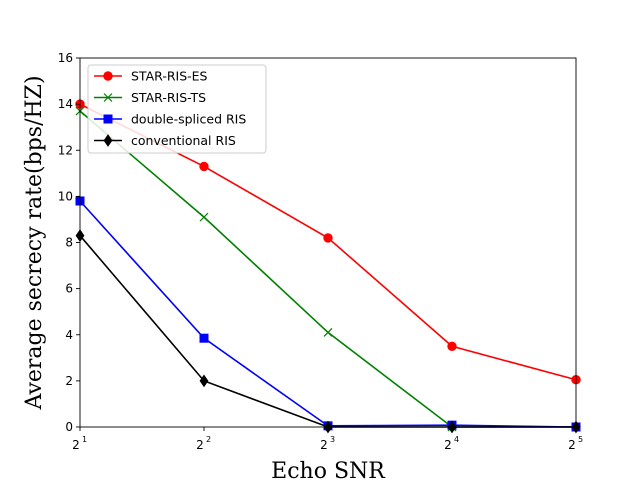 The height and width of the screenshot is (480, 640). I want to click on legend-label: STAR-RIS-TS, so click(168, 97).